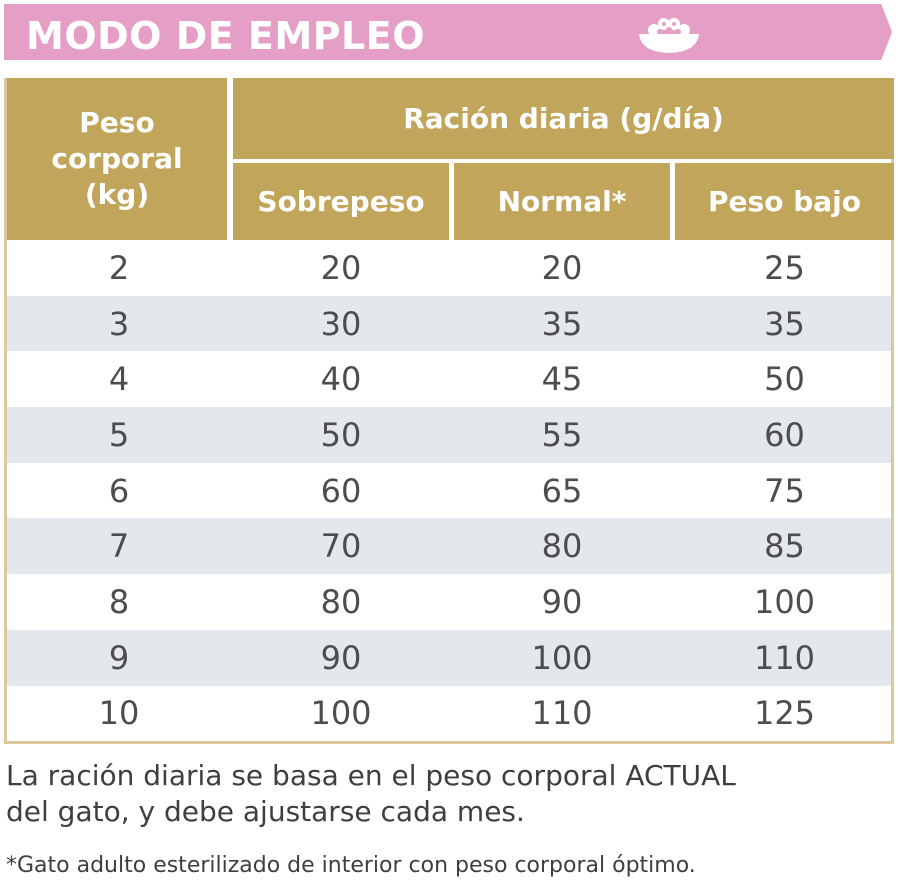  I want to click on header-daily-ration: Ración diaria (g/día), so click(563, 118).